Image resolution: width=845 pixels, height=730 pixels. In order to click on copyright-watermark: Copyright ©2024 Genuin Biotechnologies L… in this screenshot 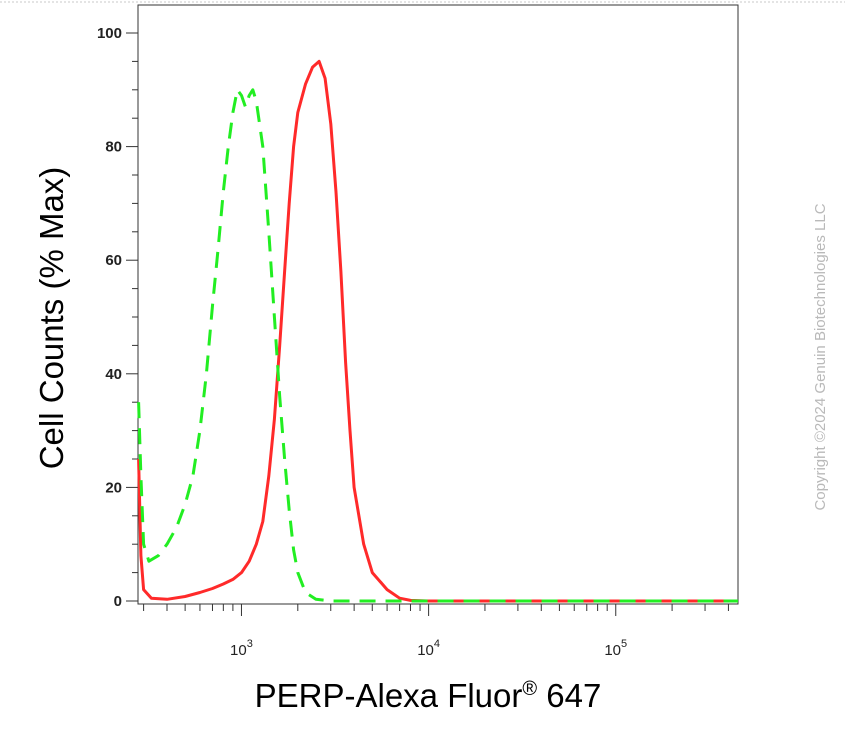, I will do `click(820, 356)`.